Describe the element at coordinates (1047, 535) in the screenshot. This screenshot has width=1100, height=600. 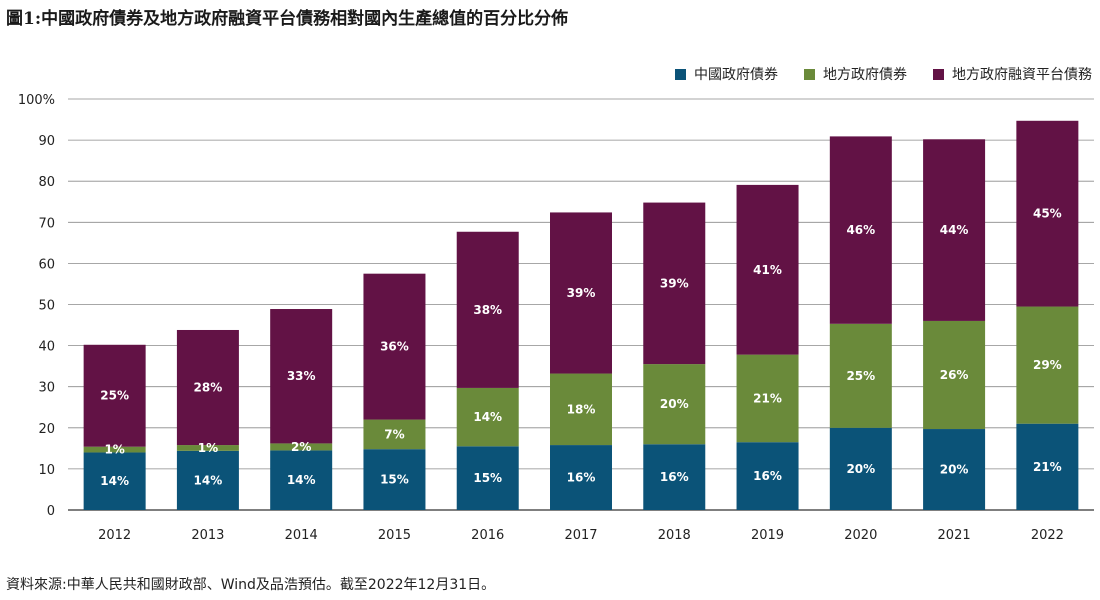
I see `x-tick-label: 2022` at that location.